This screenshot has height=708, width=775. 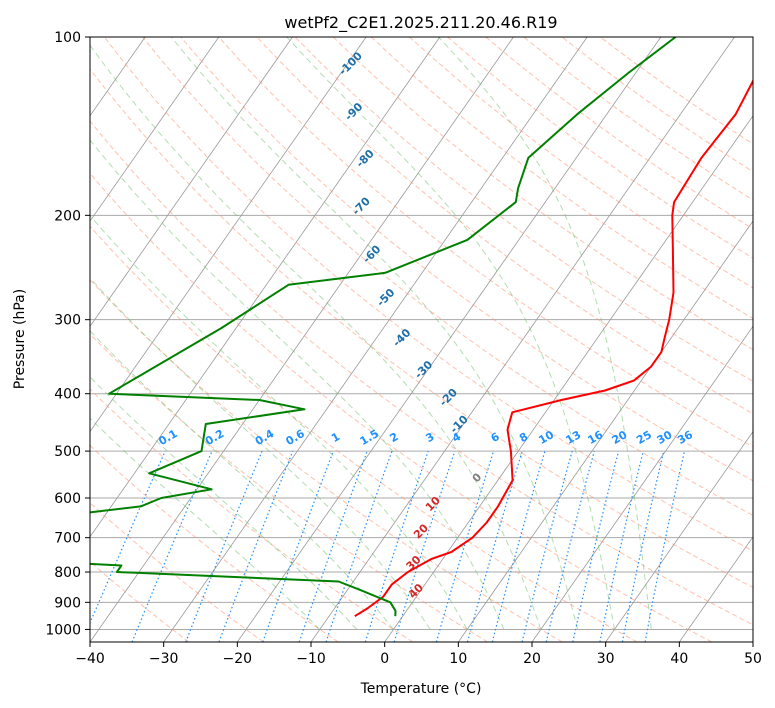 What do you see at coordinates (67, 539) in the screenshot?
I see `y-tick-label: 700` at bounding box center [67, 539].